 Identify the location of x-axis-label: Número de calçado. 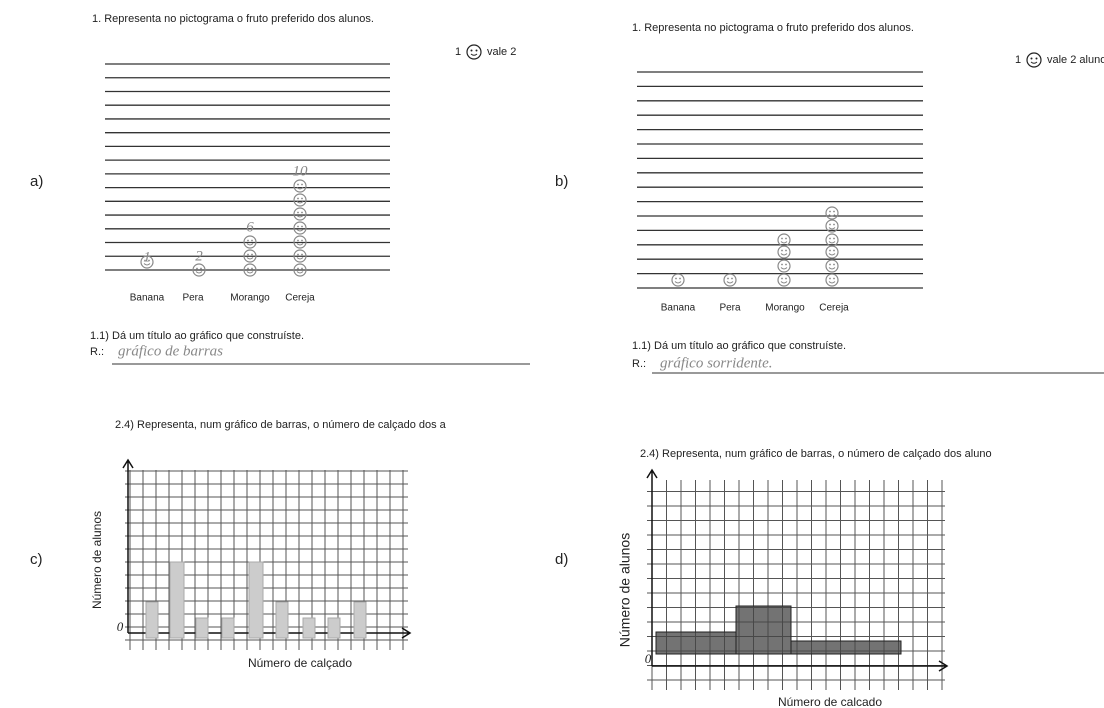
(300, 663).